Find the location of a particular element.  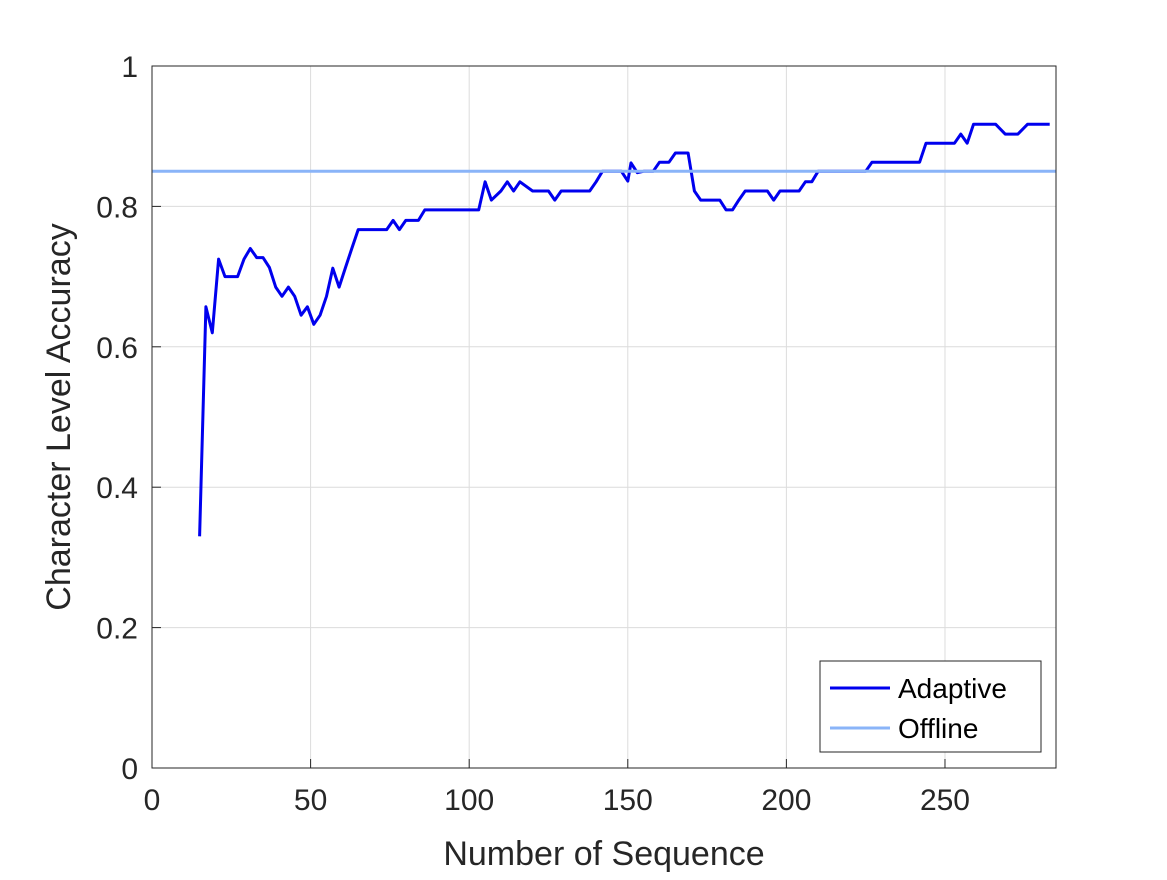

x-axis-label: Number of Sequence is located at coordinates (603, 854).